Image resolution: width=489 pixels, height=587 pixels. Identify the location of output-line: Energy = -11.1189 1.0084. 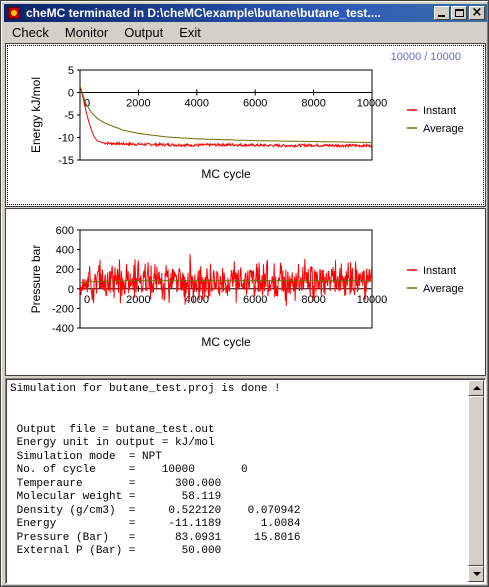
(155, 524).